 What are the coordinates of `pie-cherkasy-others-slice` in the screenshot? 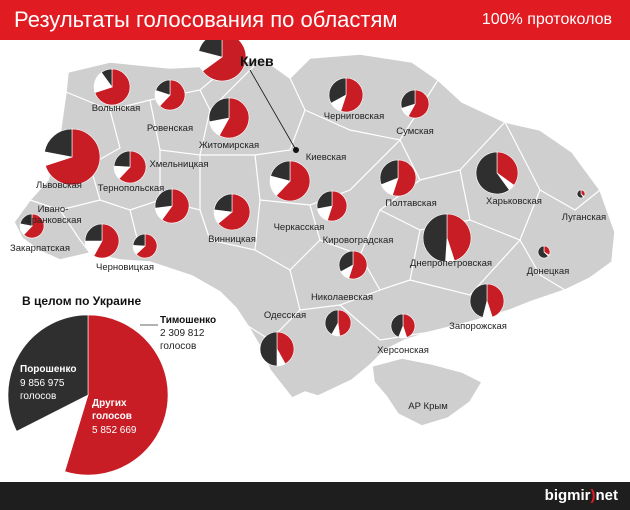 It's located at (324, 200).